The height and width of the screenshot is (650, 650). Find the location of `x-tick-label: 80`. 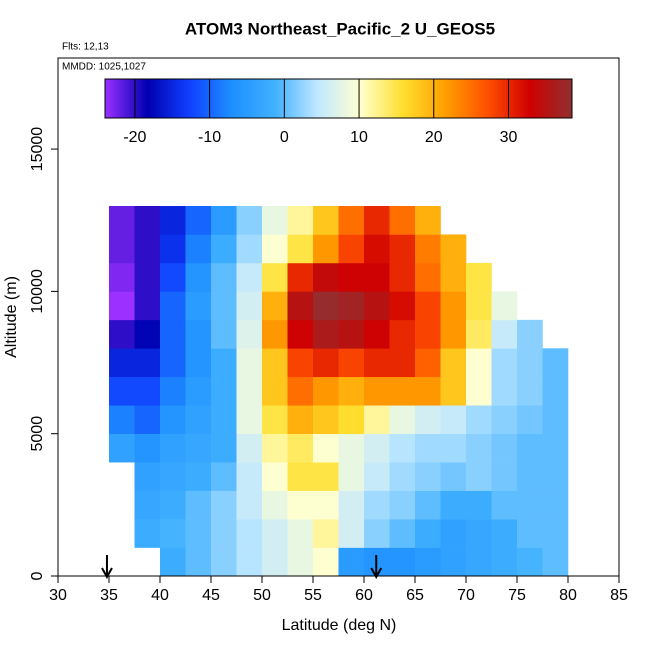

x-tick-label: 80 is located at coordinates (568, 595).